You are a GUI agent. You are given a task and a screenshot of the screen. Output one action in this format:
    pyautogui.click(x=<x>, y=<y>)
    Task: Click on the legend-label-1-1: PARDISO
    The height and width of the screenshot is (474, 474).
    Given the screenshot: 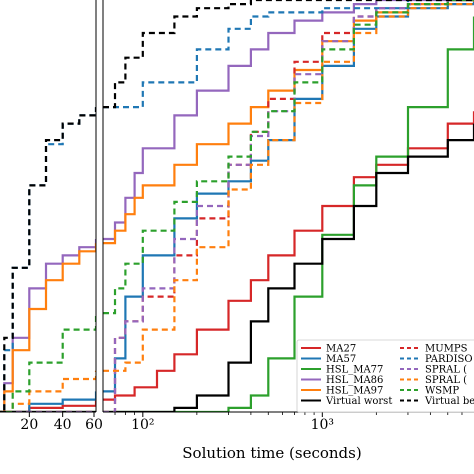 What is the action you would take?
    pyautogui.click(x=449, y=359)
    